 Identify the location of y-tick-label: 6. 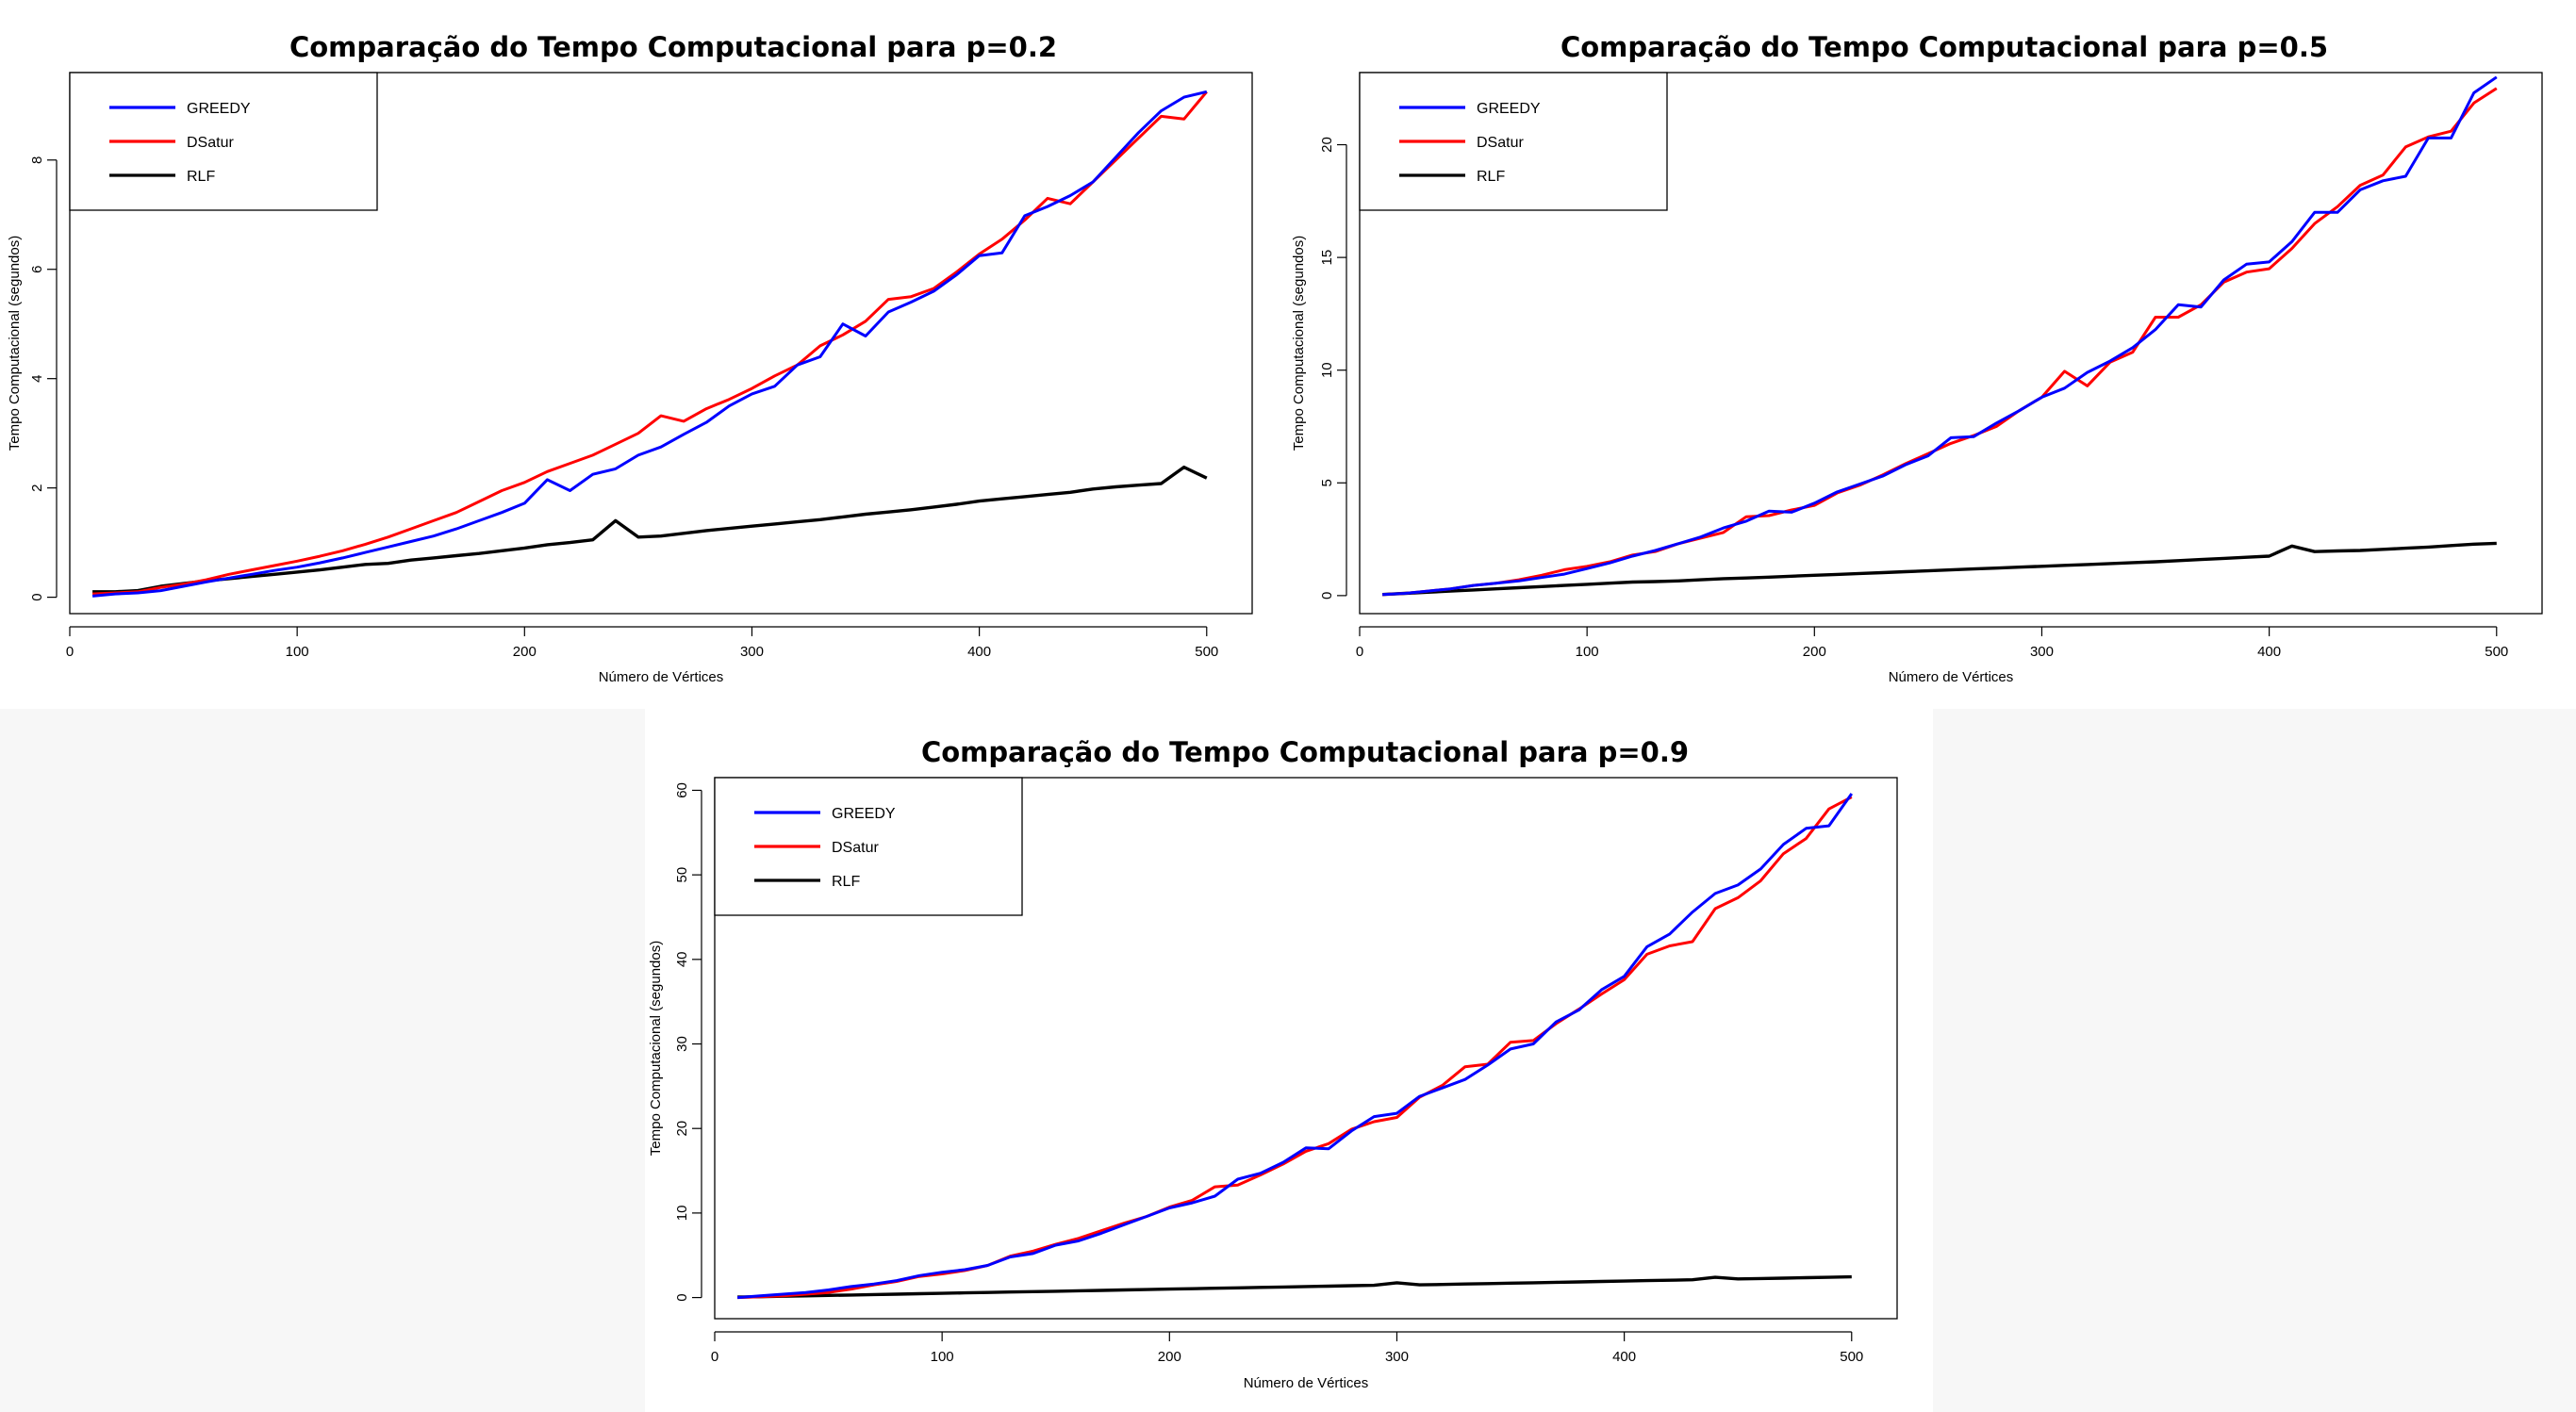
(37, 269).